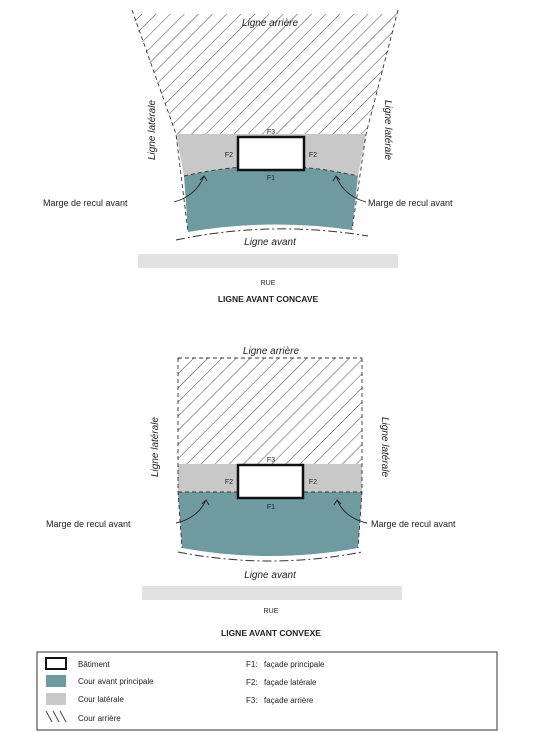 This screenshot has width=534, height=732. Describe the element at coordinates (56, 716) in the screenshot. I see `legend-swatch-rear-yard` at that location.